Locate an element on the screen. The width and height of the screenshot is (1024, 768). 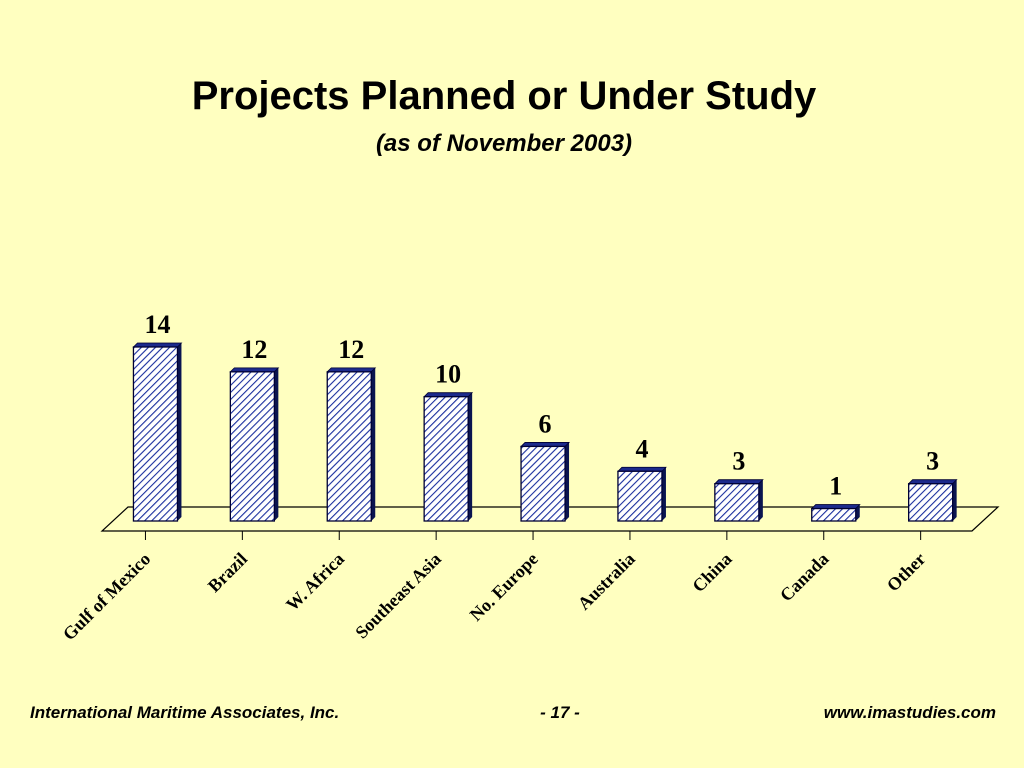
x-tick-label: W. Africa is located at coordinates (315, 582).